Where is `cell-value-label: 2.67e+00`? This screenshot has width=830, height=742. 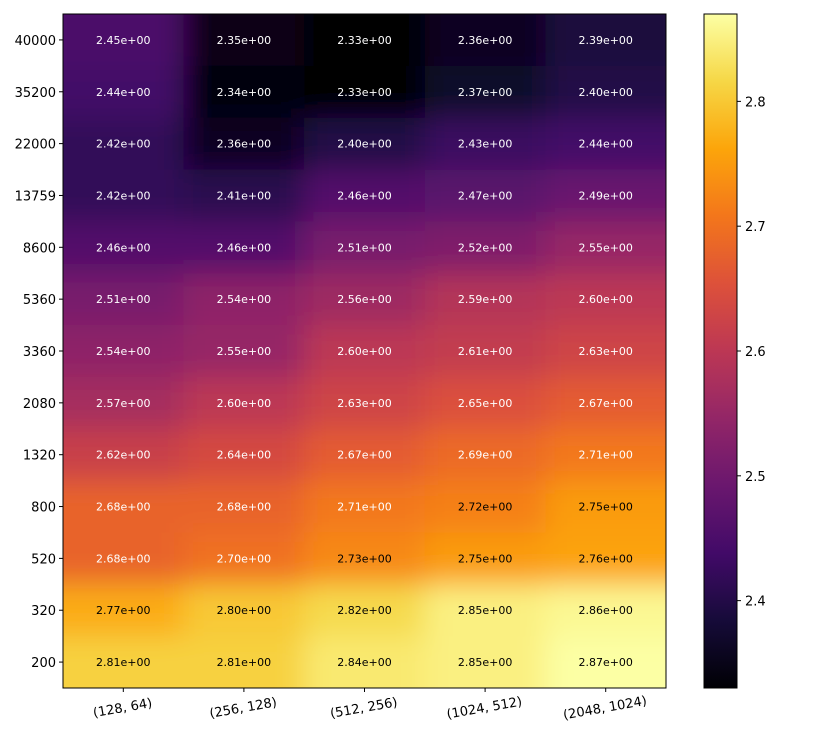 cell-value-label: 2.67e+00 is located at coordinates (364, 455).